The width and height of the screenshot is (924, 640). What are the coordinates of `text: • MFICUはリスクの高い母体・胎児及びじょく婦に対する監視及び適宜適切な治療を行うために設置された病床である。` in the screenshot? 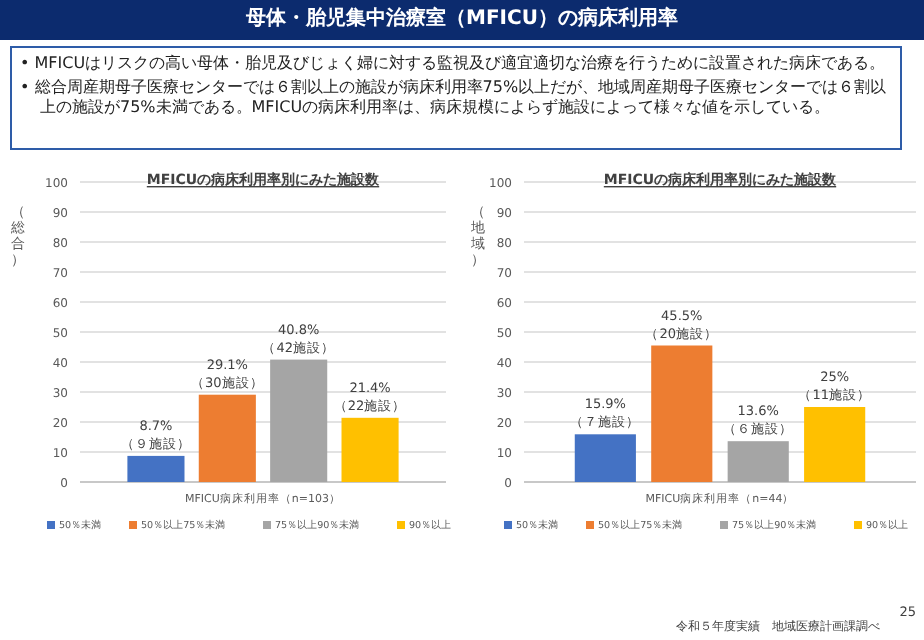 It's located at (453, 64).